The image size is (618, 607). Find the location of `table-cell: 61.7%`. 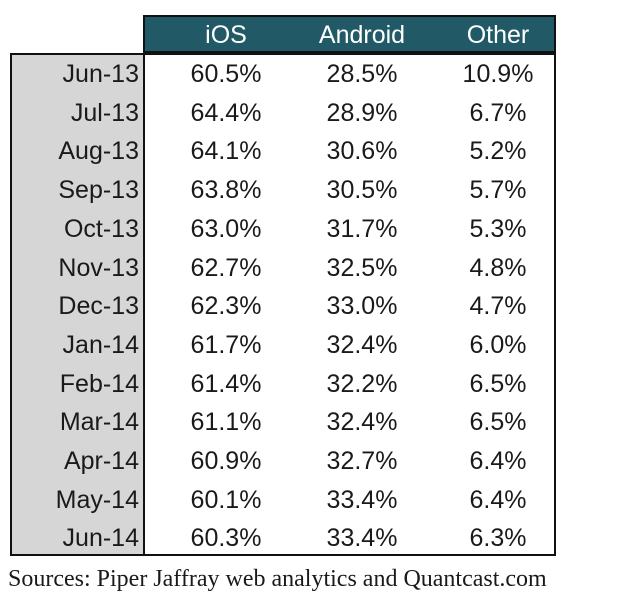

table-cell: 61.7% is located at coordinates (226, 344).